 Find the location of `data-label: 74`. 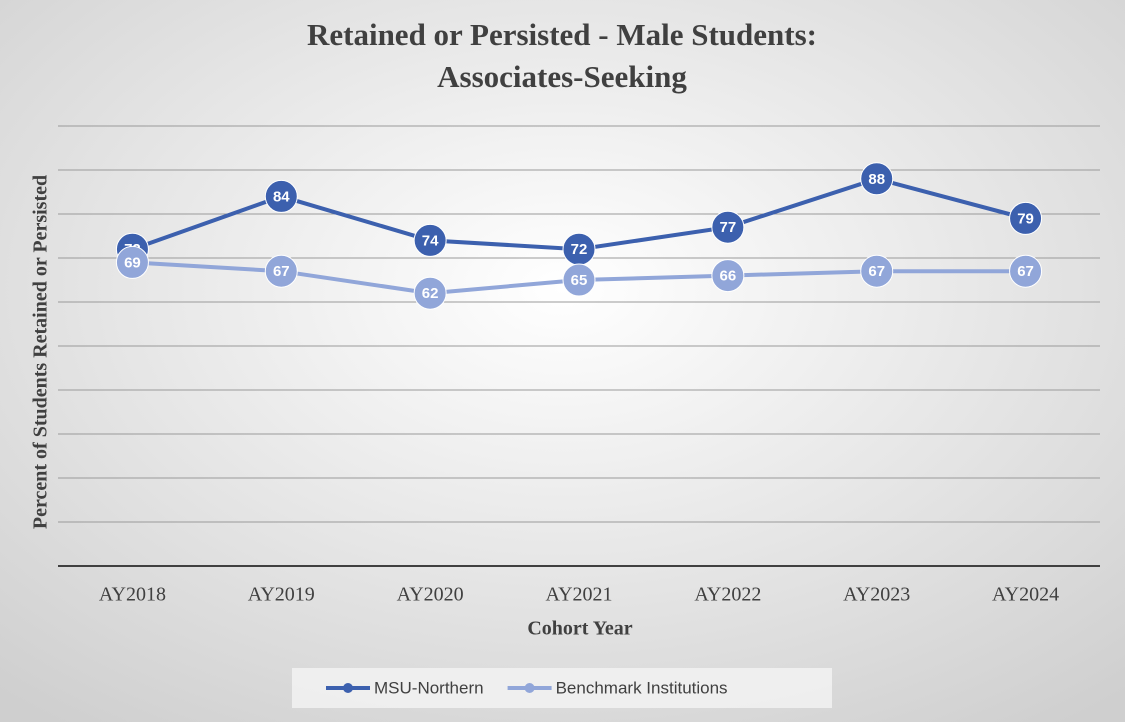

data-label: 74 is located at coordinates (430, 240).